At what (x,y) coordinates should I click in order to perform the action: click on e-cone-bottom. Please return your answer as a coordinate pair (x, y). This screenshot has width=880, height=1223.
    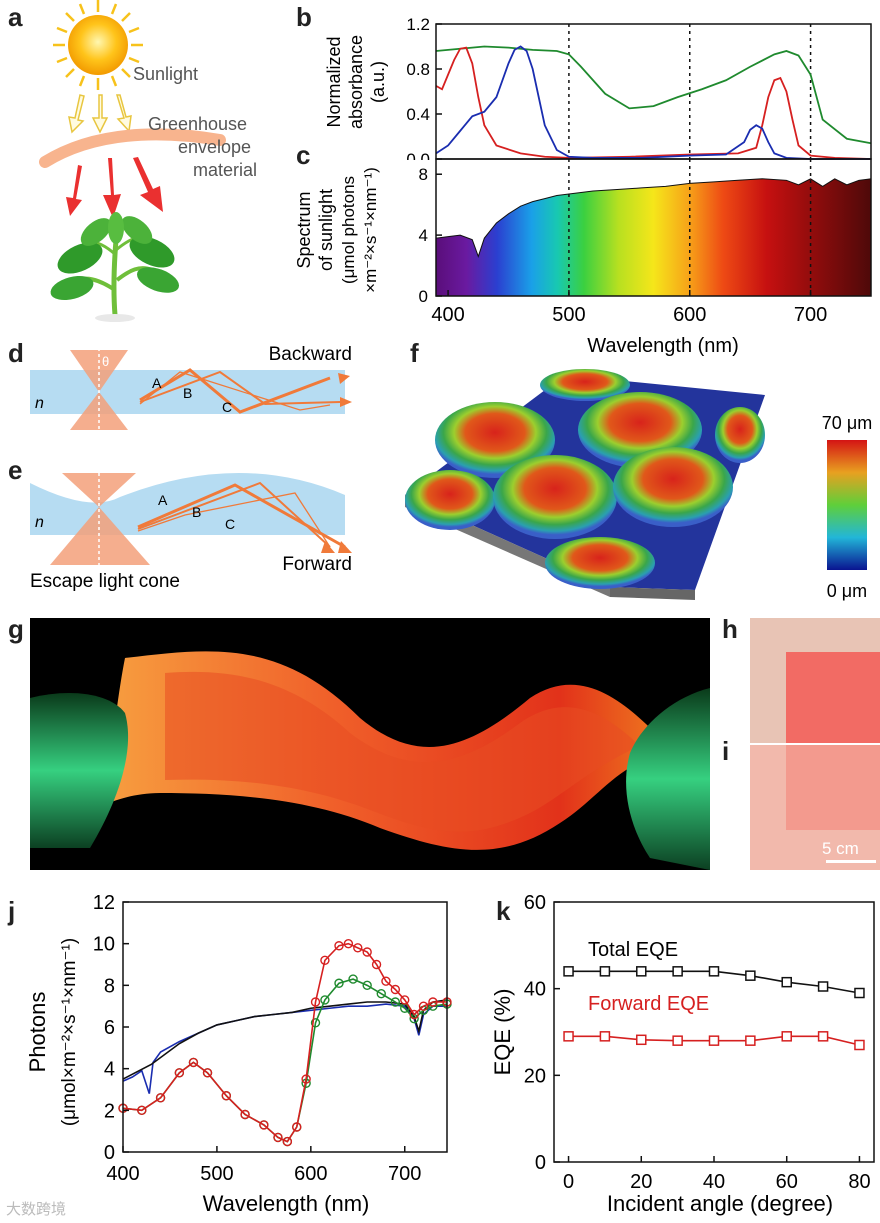
    Looking at the image, I should click on (100, 536).